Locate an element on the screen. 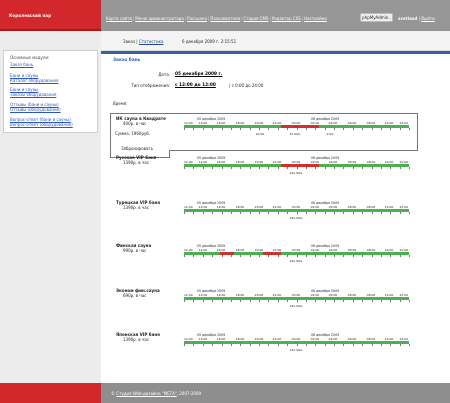  nav-css-editor: Редактор CSS is located at coordinates (286, 18).